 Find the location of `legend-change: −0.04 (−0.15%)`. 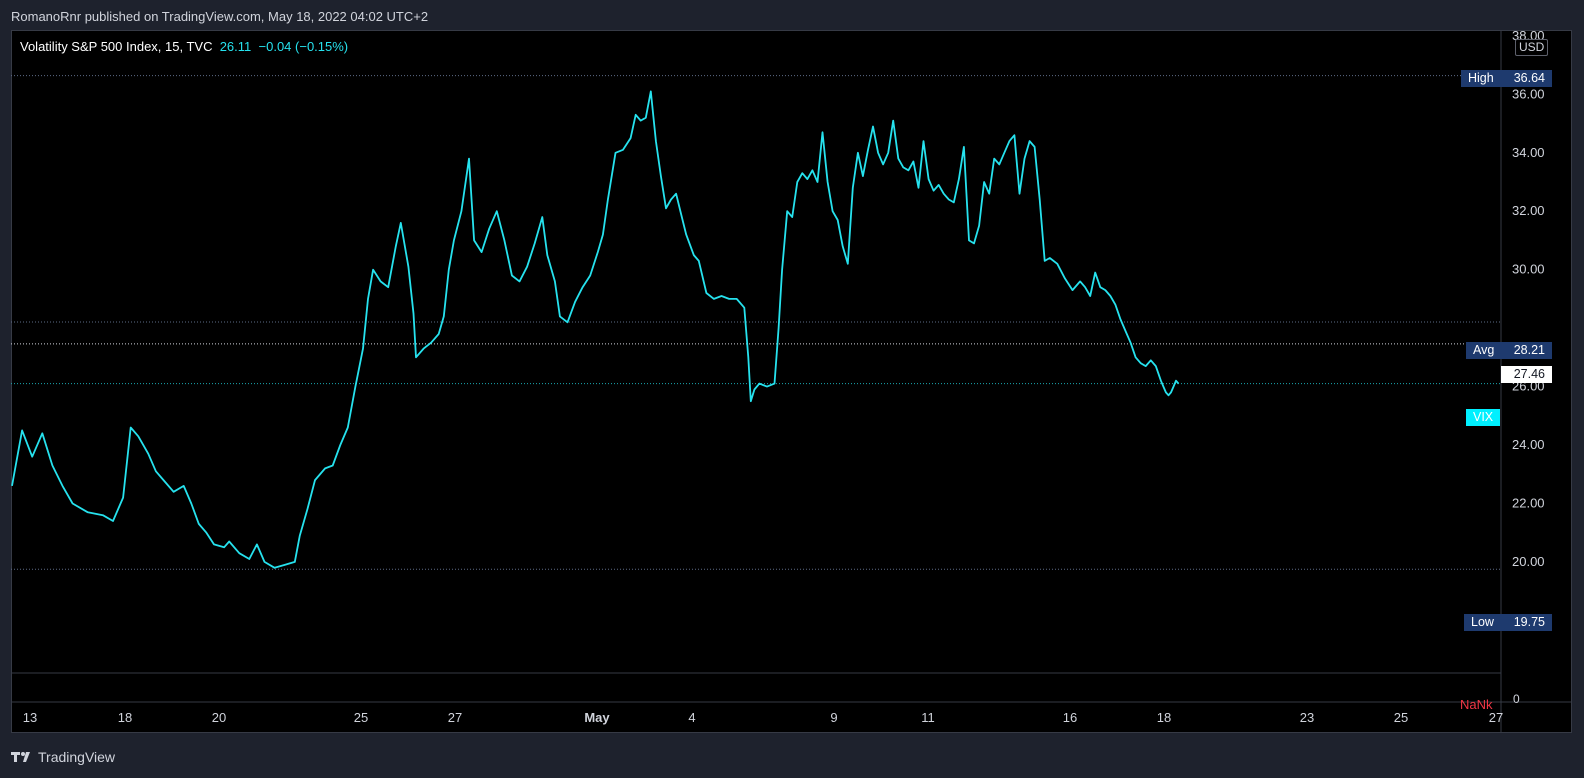

legend-change: −0.04 (−0.15%) is located at coordinates (303, 46).